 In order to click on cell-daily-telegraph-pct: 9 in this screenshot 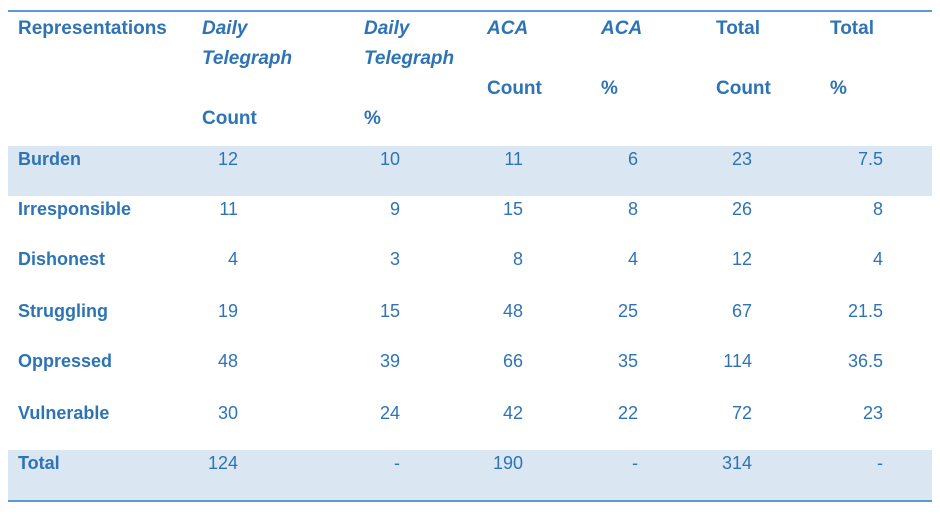, I will do `click(394, 209)`.